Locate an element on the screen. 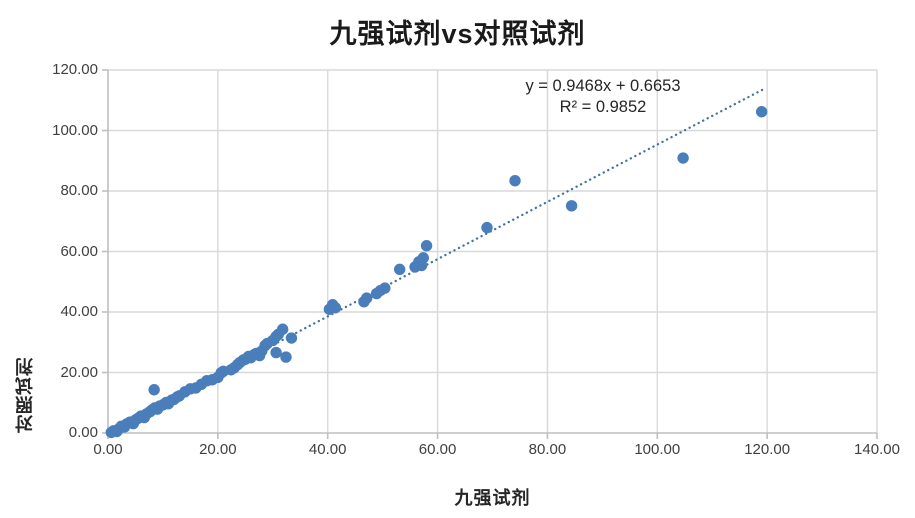  trendline-r-squared: R² = 0.9852 is located at coordinates (603, 107).